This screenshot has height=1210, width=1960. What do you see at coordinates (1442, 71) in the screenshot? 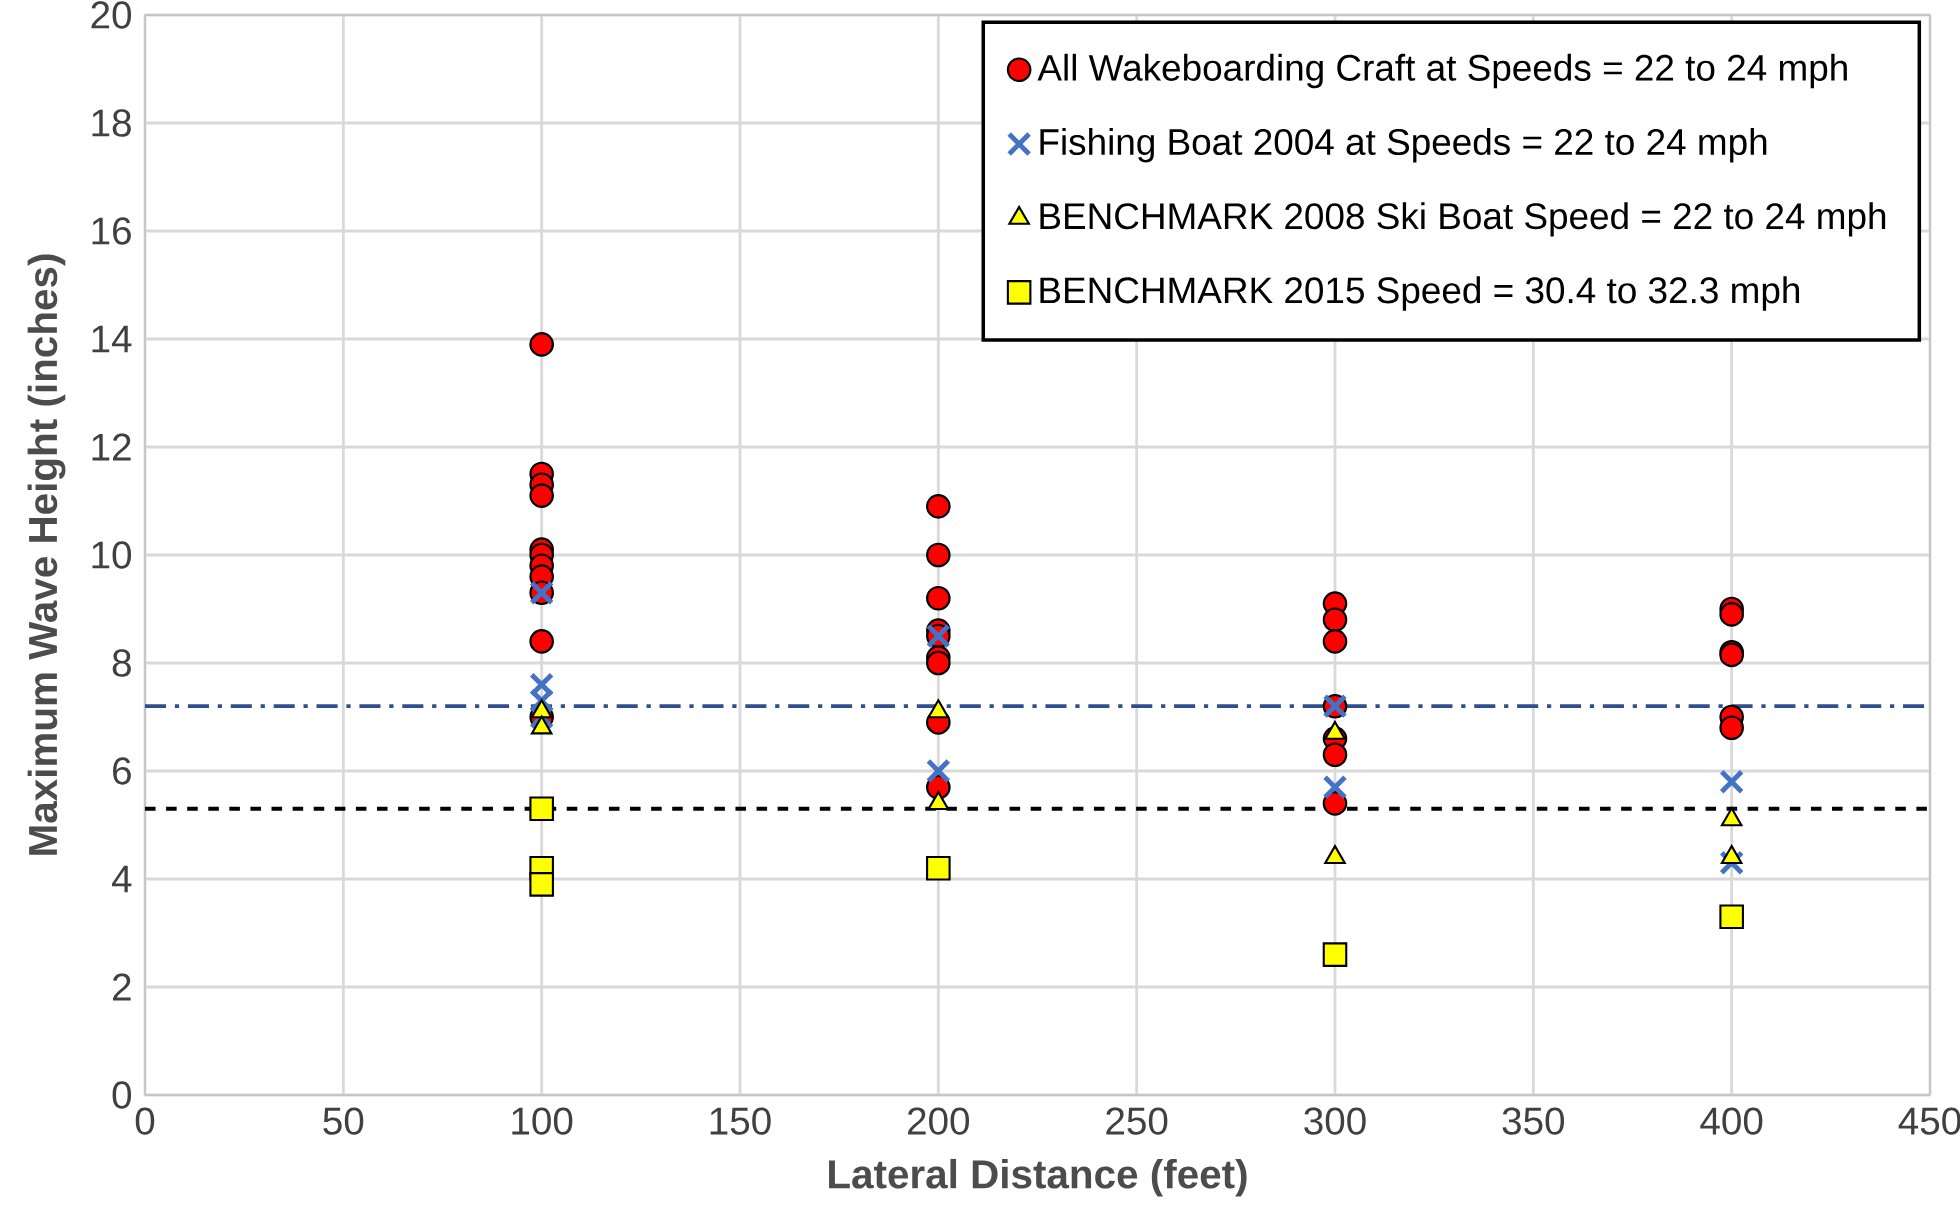
I see `legend-label: All Wakeboarding Craft at Speeds = 22 to 24 mph` at bounding box center [1442, 71].